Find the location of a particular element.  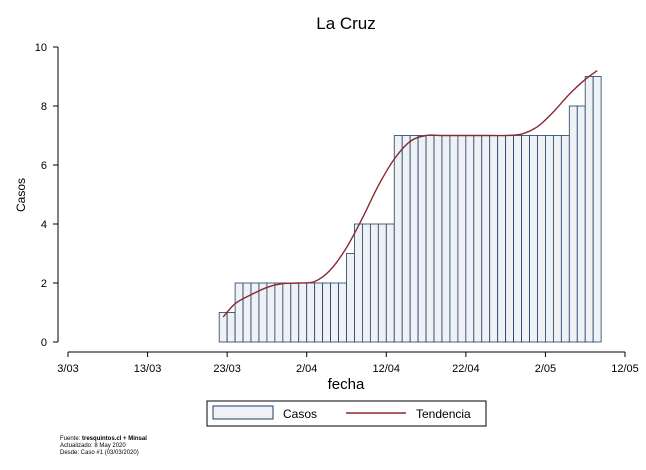

legend-label-casos: Casos is located at coordinates (300, 414).